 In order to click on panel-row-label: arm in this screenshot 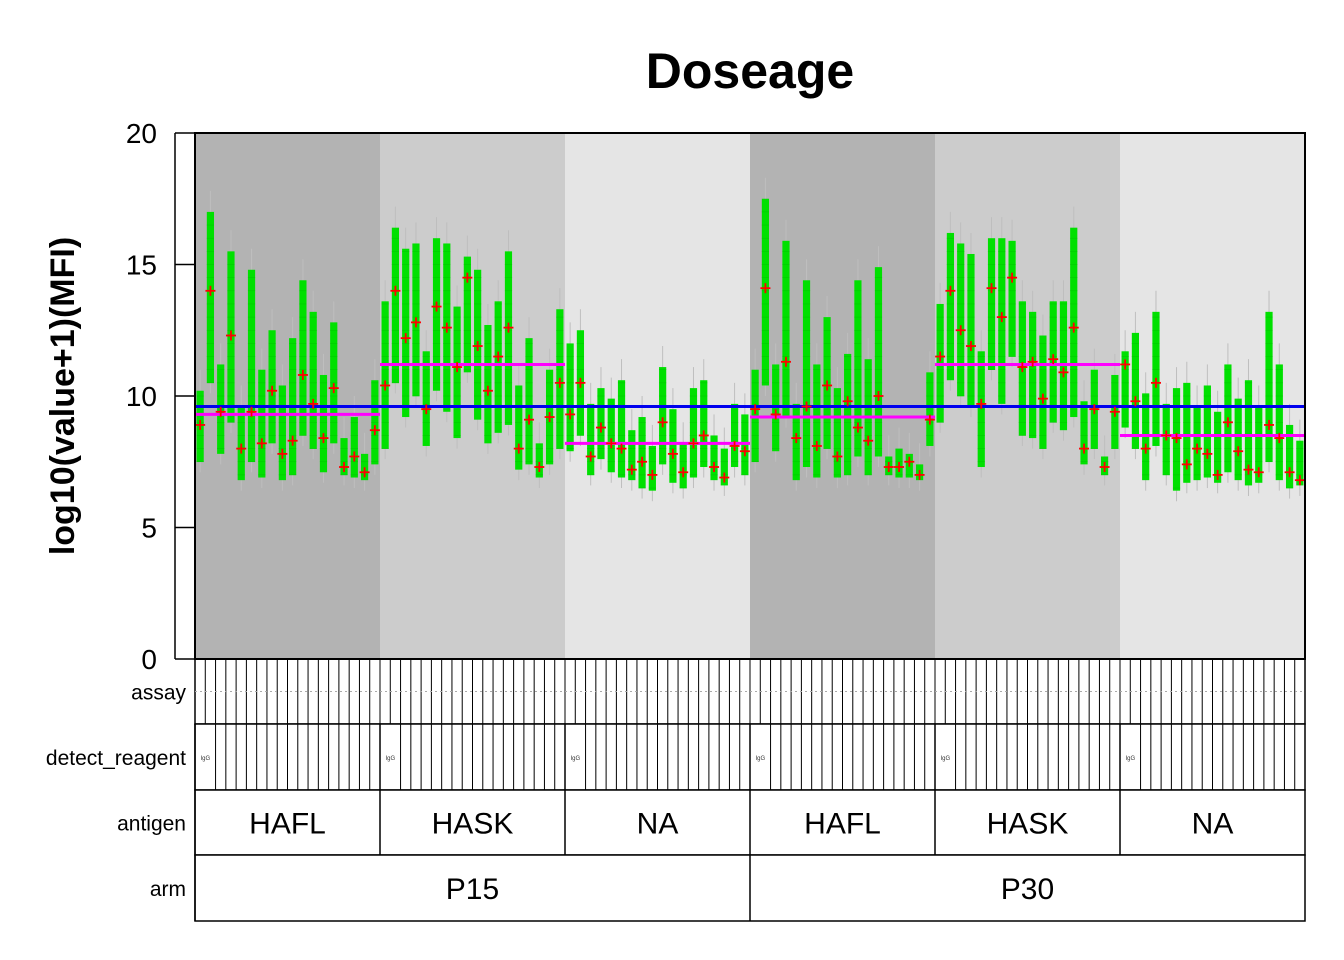, I will do `click(168, 889)`.